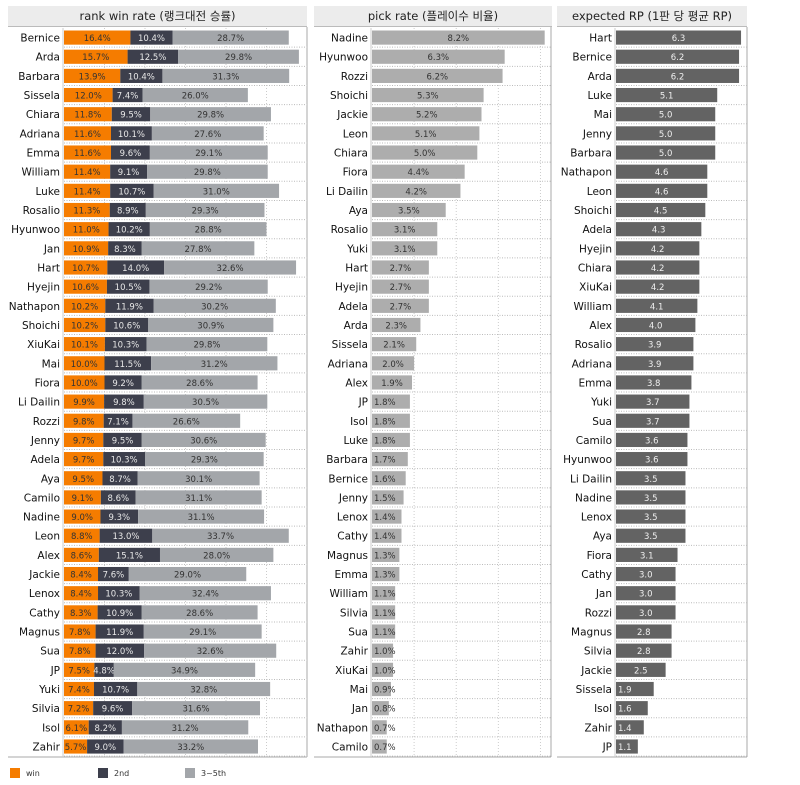  Describe the element at coordinates (666, 116) in the screenshot. I see `data-label: 5.0` at that location.